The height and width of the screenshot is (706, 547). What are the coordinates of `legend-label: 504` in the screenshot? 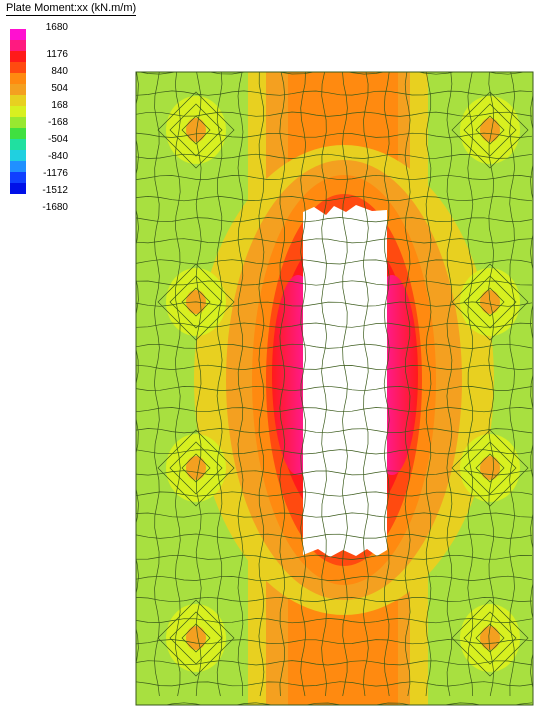 It's located at (59, 88).